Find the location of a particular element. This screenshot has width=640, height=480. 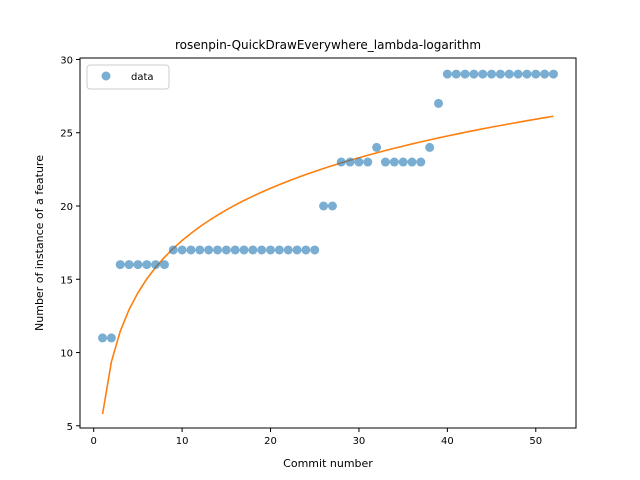

x-tick-label: 40 is located at coordinates (447, 441).